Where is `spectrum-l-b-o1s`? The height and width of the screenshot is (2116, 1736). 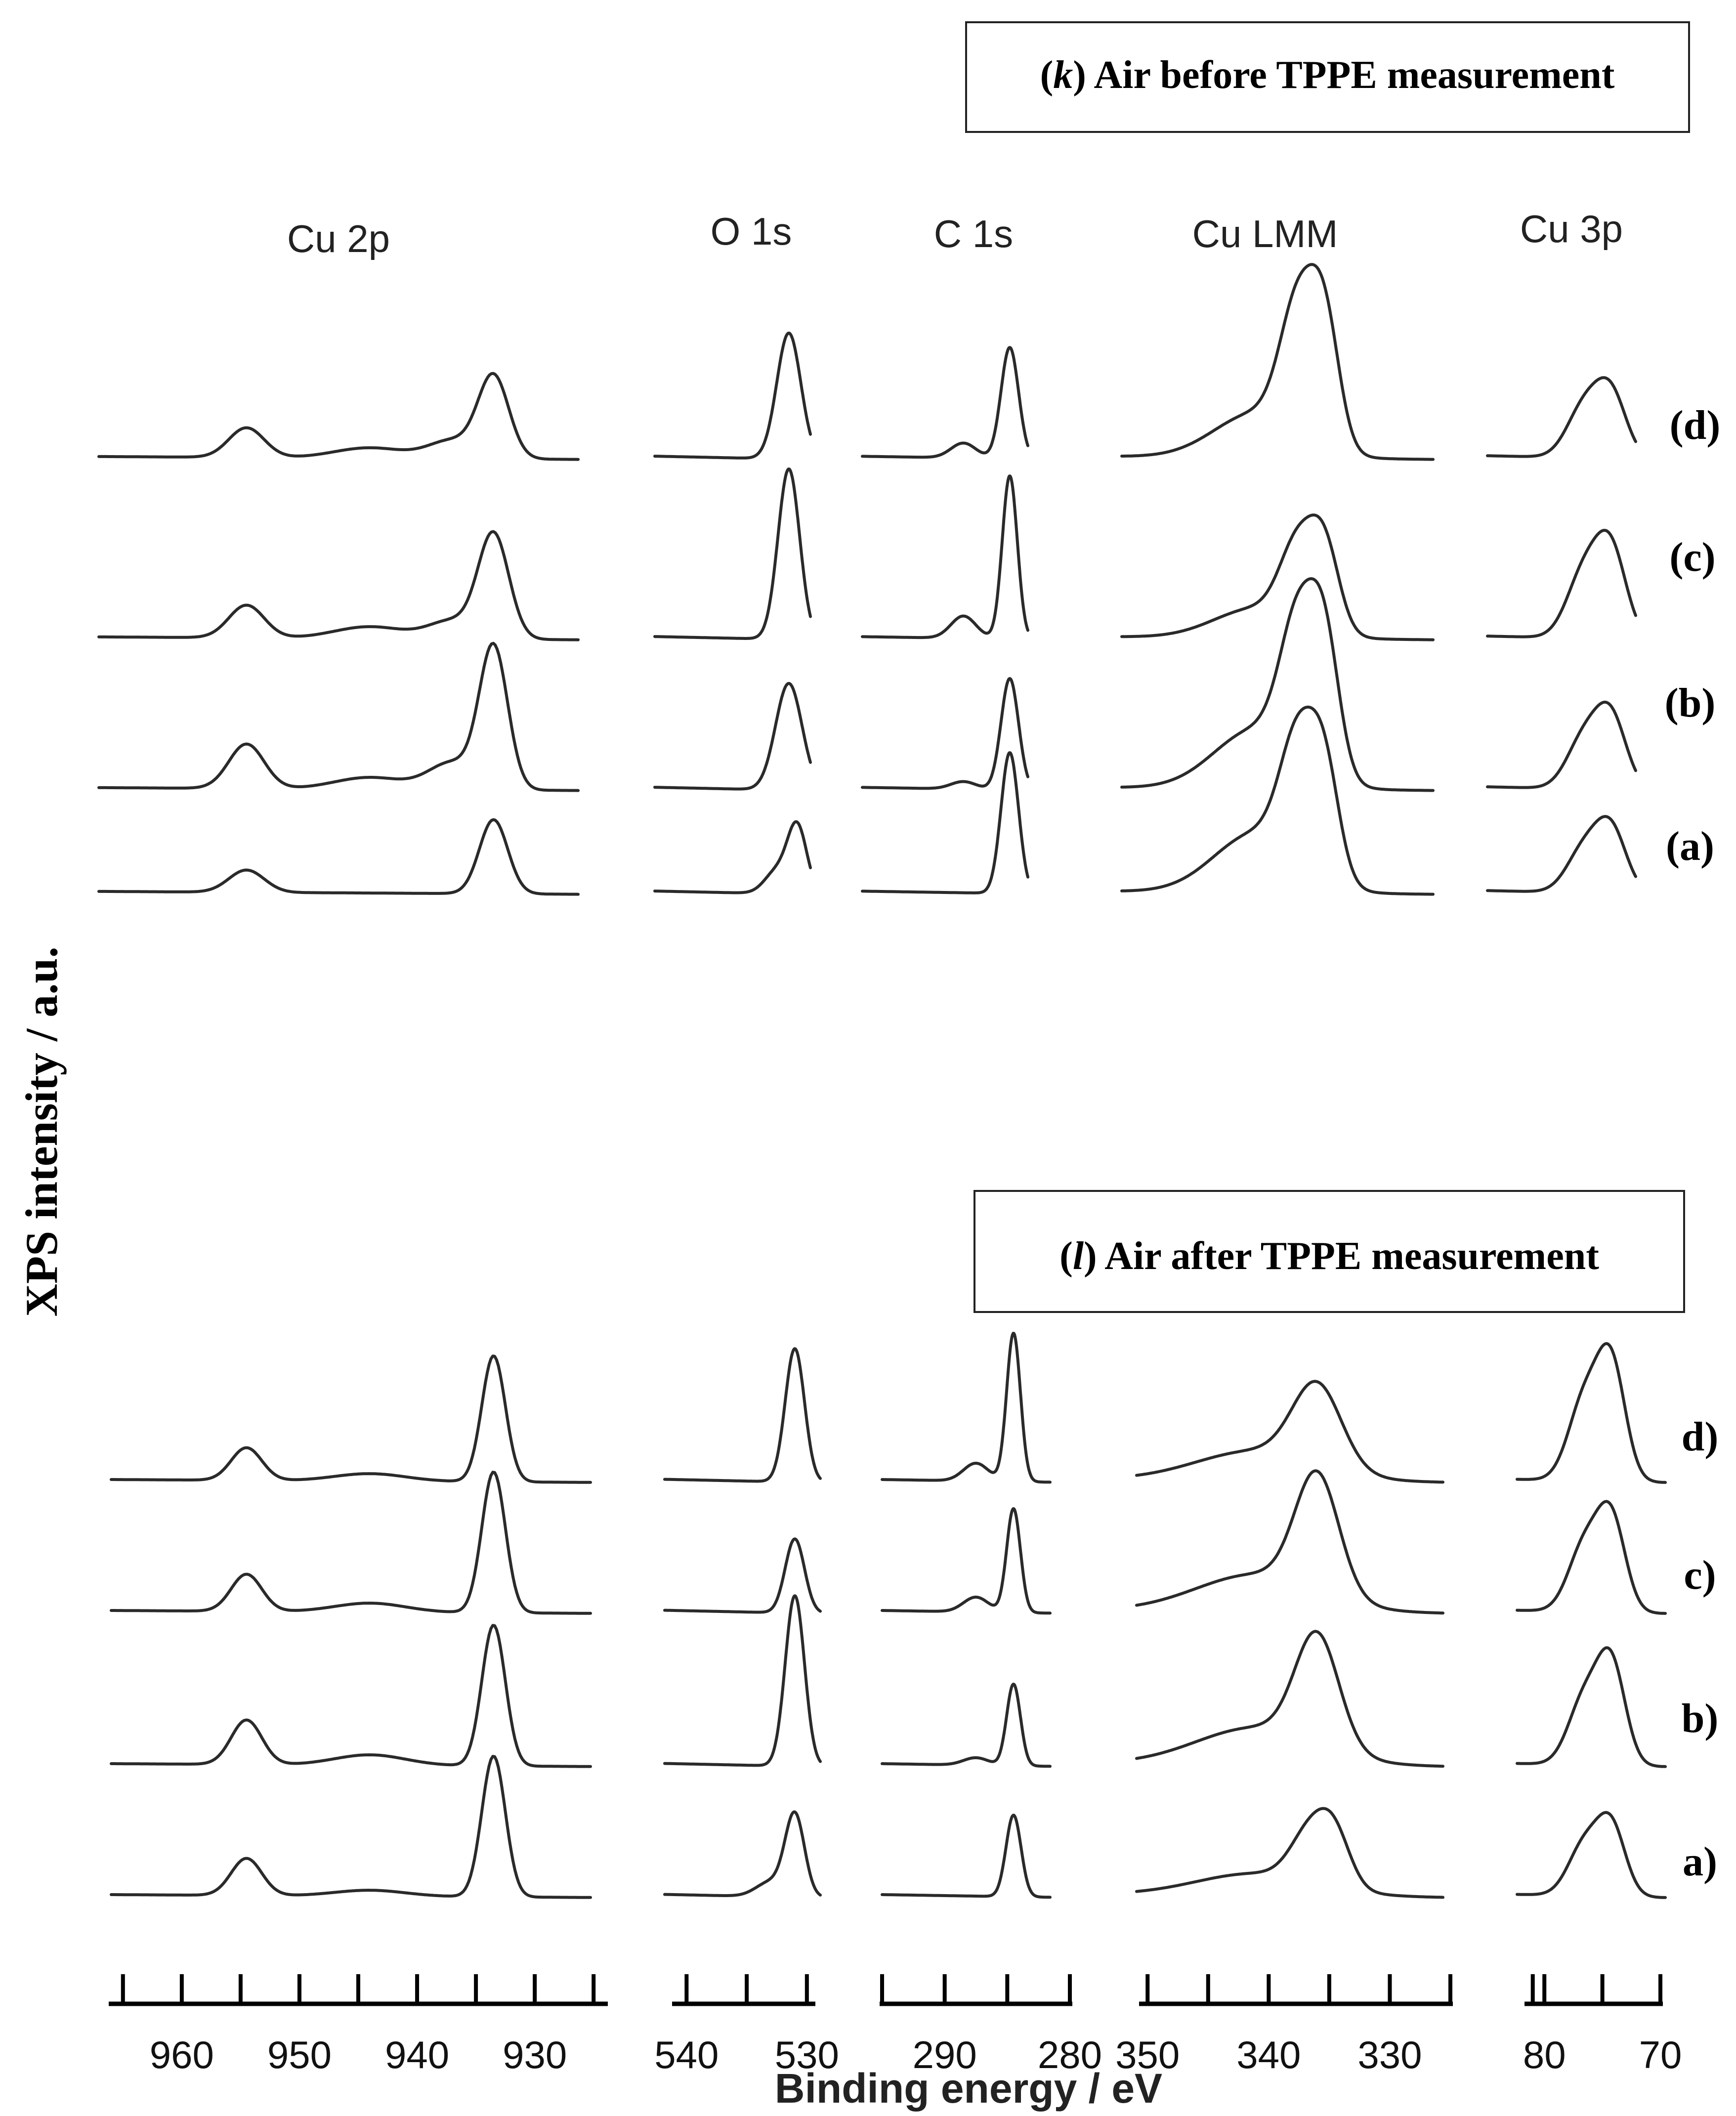 spectrum-l-b-o1s is located at coordinates (742, 1680).